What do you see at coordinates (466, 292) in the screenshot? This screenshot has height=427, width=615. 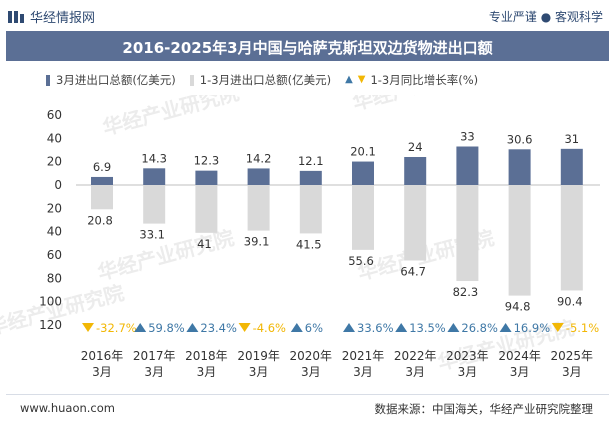 I see `q1-value-label: 82.3` at bounding box center [466, 292].